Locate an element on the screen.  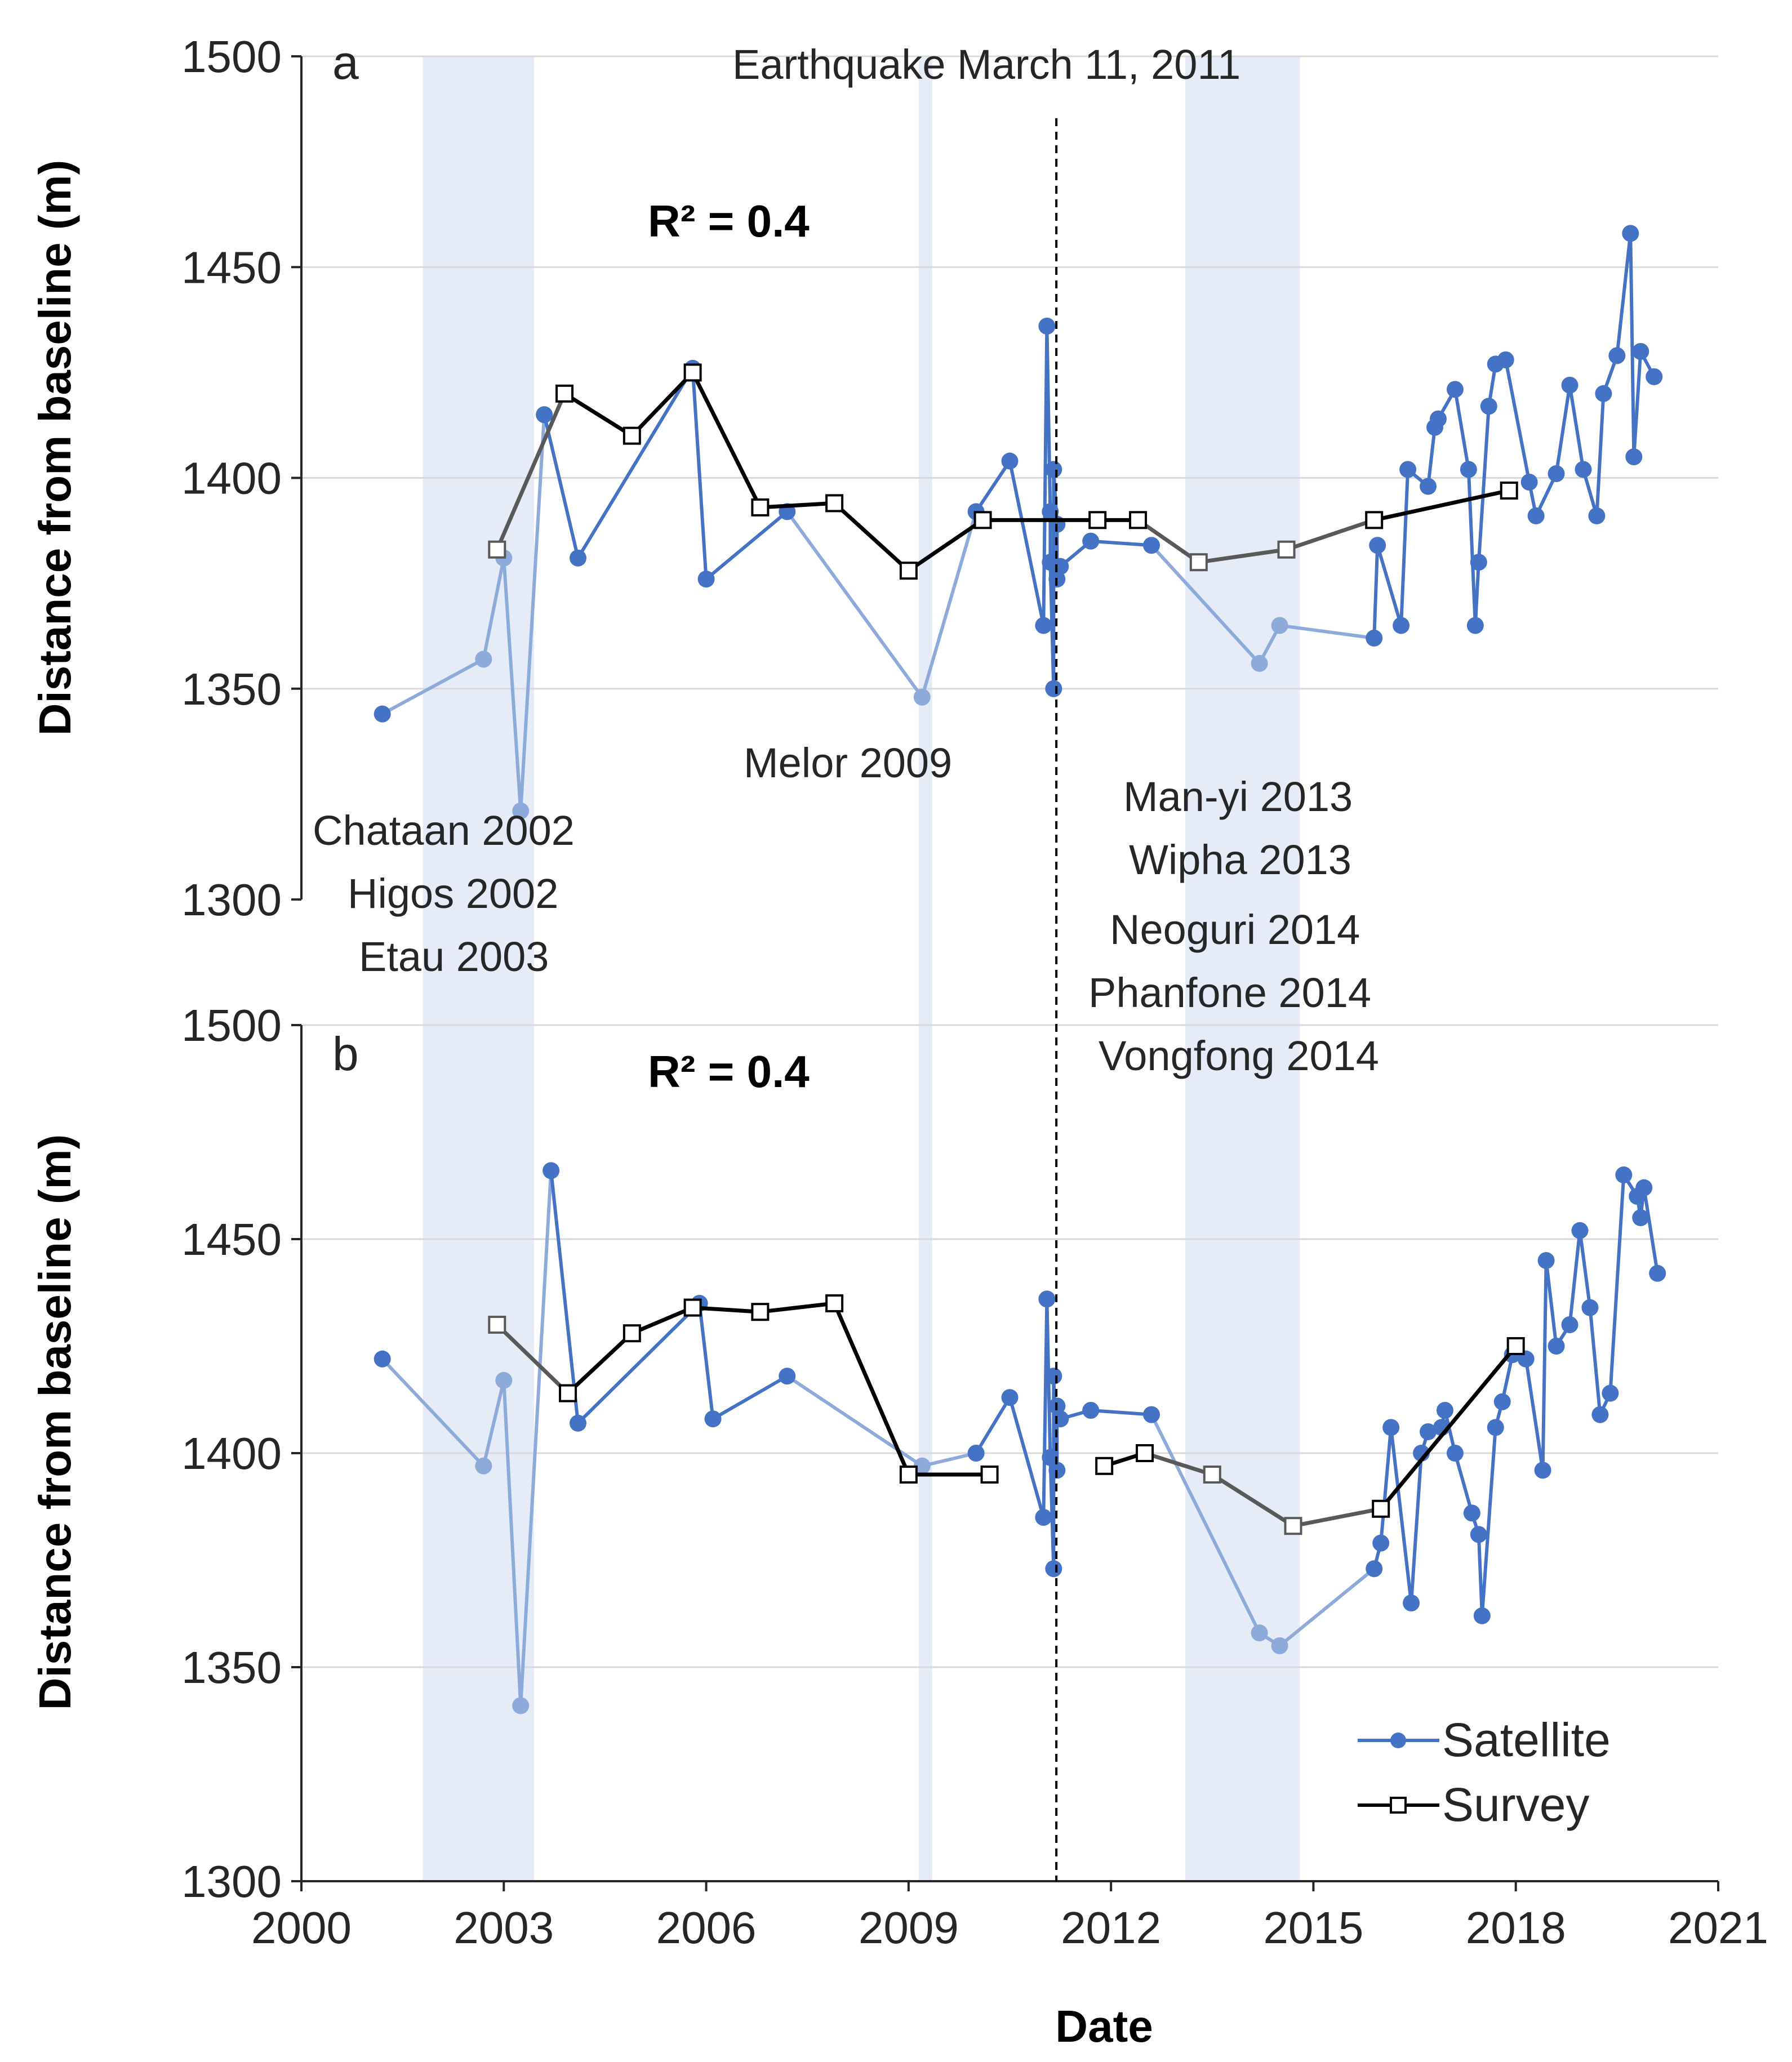
x-tick-label: 2012 is located at coordinates (1111, 1928).